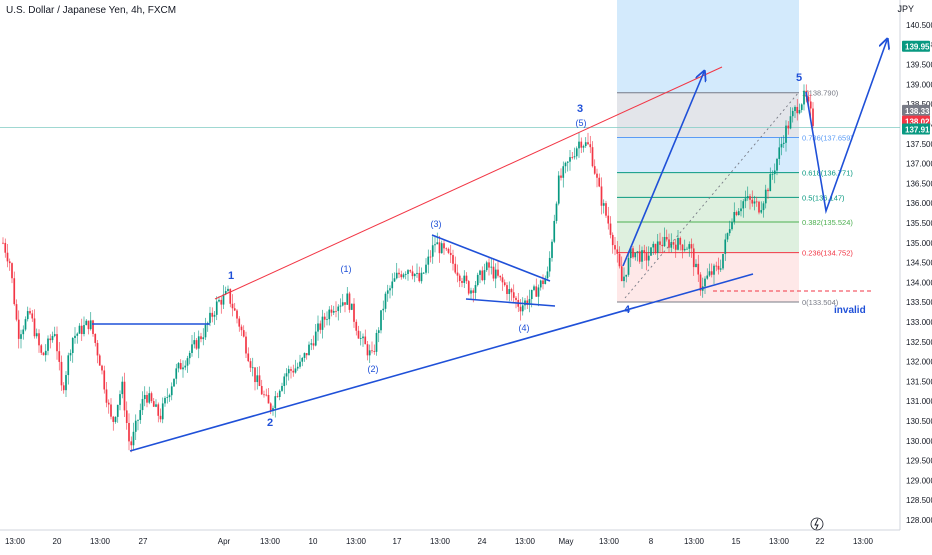 The image size is (932, 555). Describe the element at coordinates (919, 164) in the screenshot. I see `y-tick-7: 137.000` at that location.